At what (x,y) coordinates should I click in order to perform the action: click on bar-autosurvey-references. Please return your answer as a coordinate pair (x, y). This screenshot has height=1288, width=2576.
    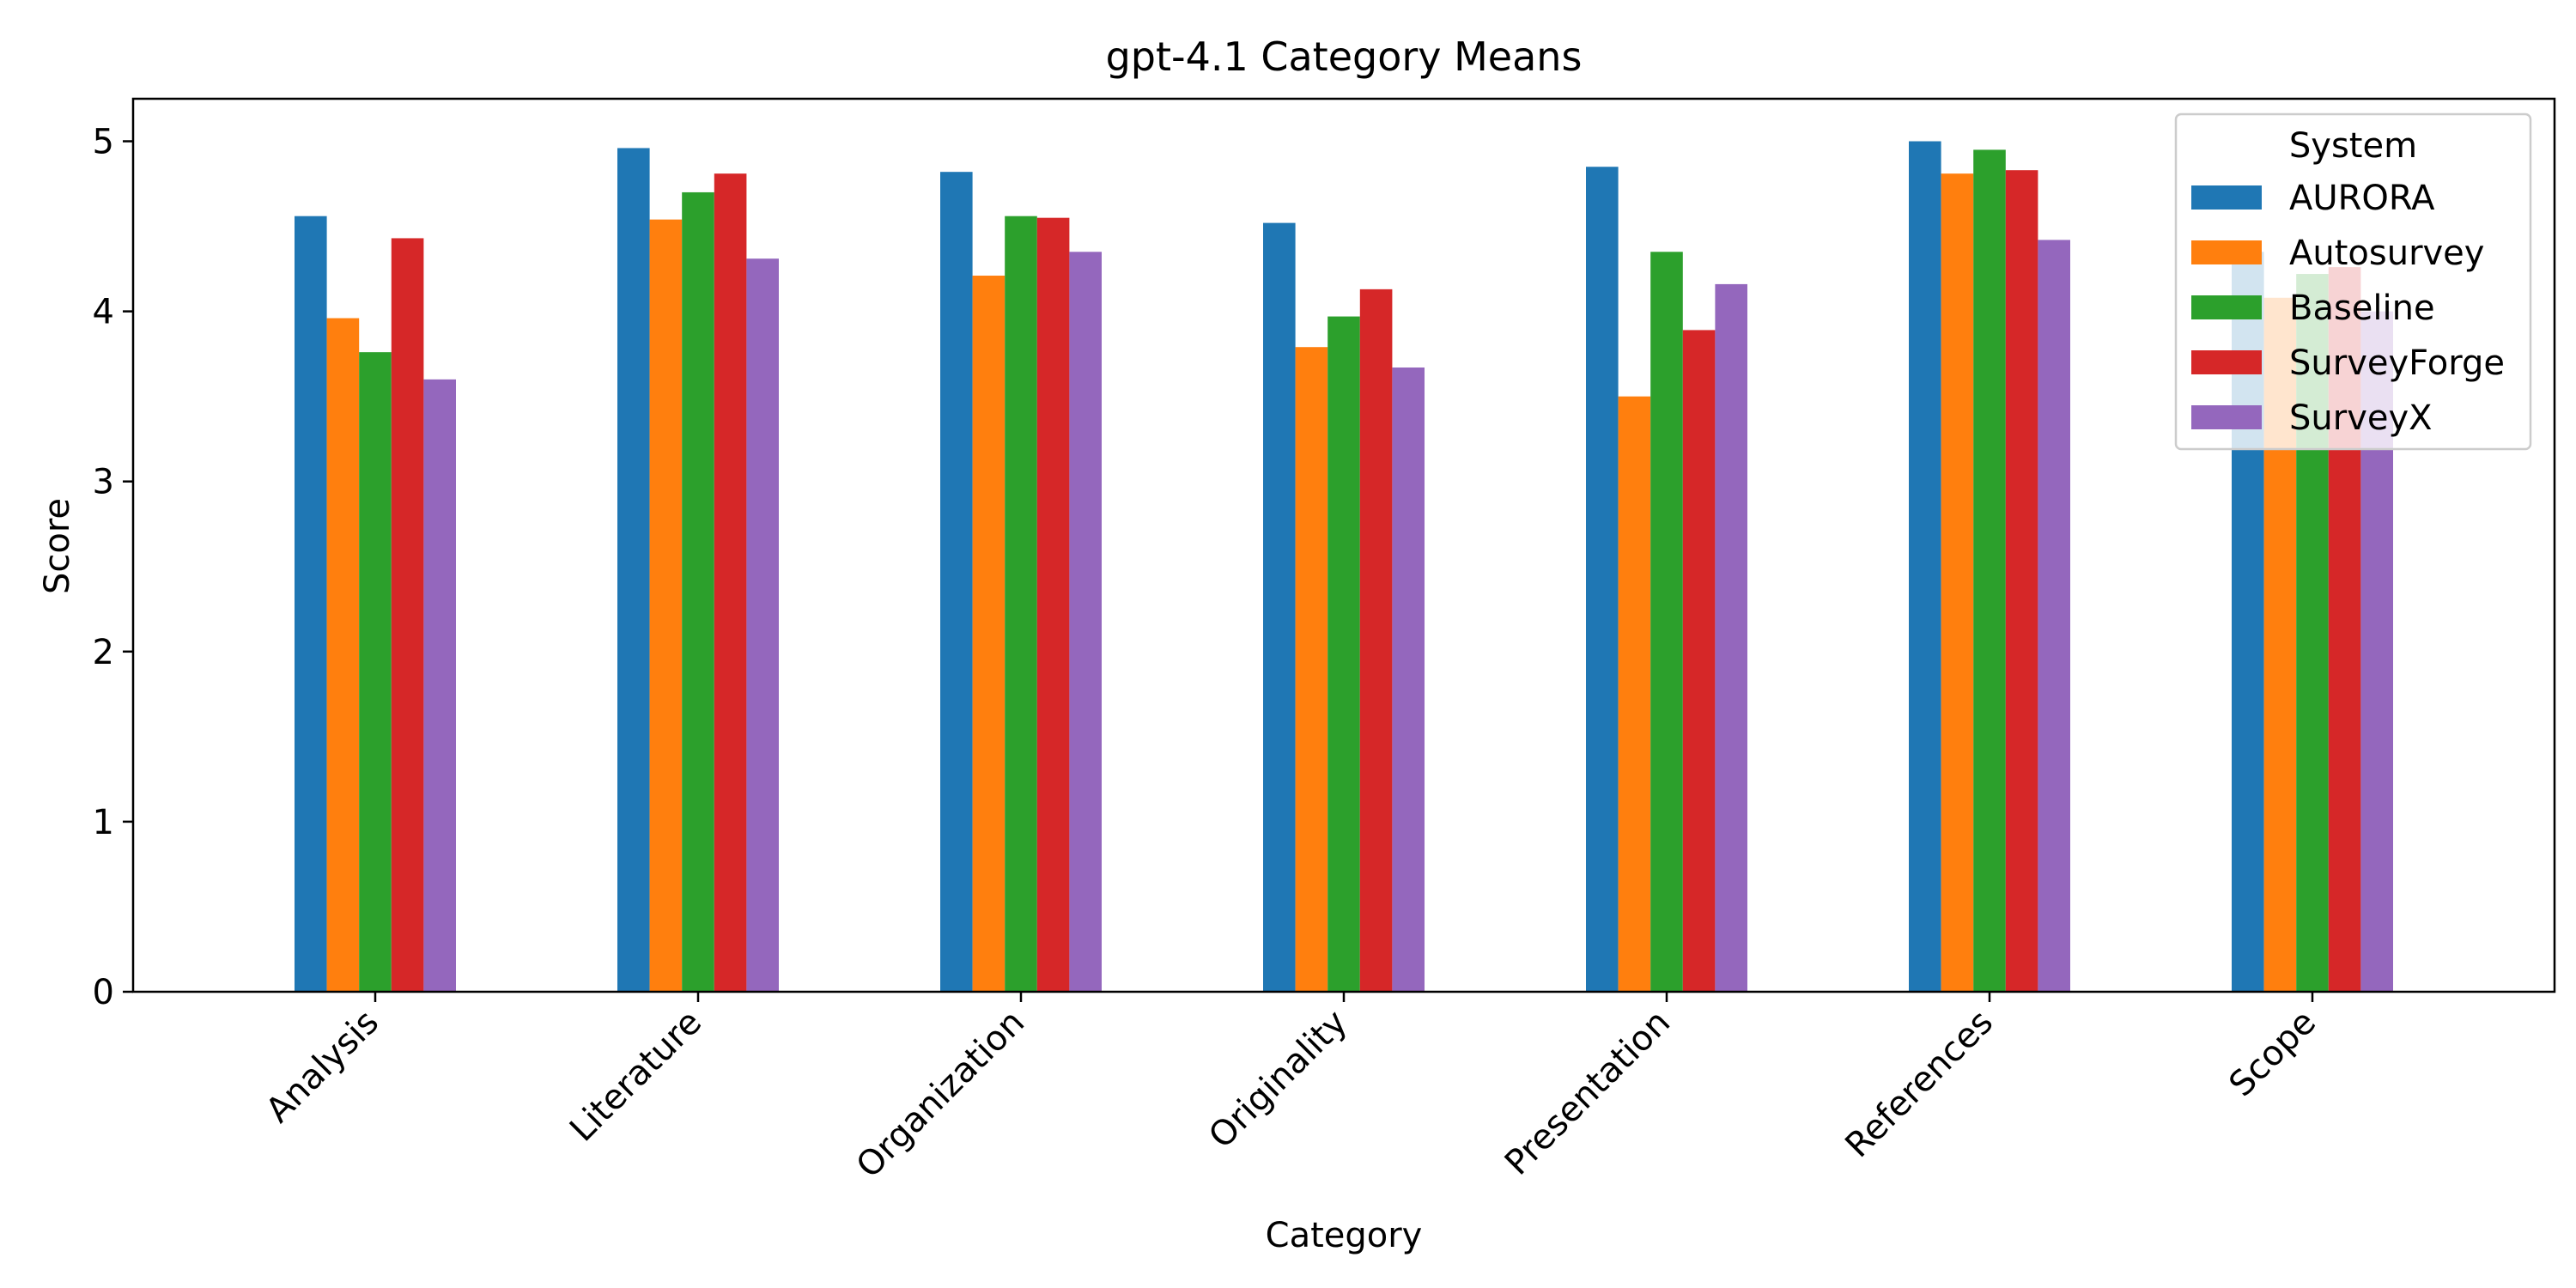
    Looking at the image, I should click on (1958, 583).